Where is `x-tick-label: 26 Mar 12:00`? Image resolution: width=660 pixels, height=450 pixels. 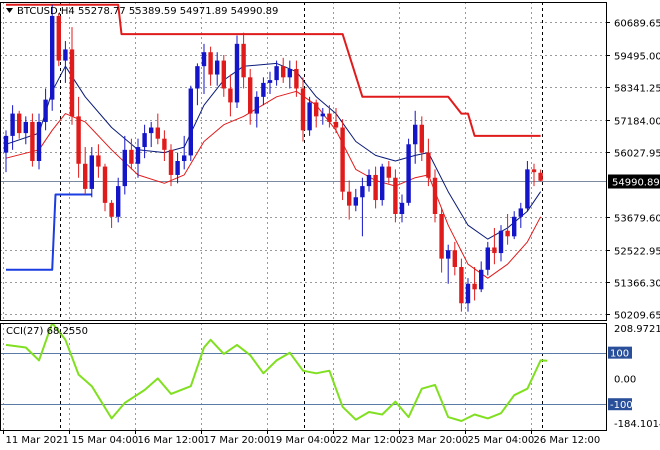
x-tick-label: 26 Mar 12:00 is located at coordinates (567, 440).